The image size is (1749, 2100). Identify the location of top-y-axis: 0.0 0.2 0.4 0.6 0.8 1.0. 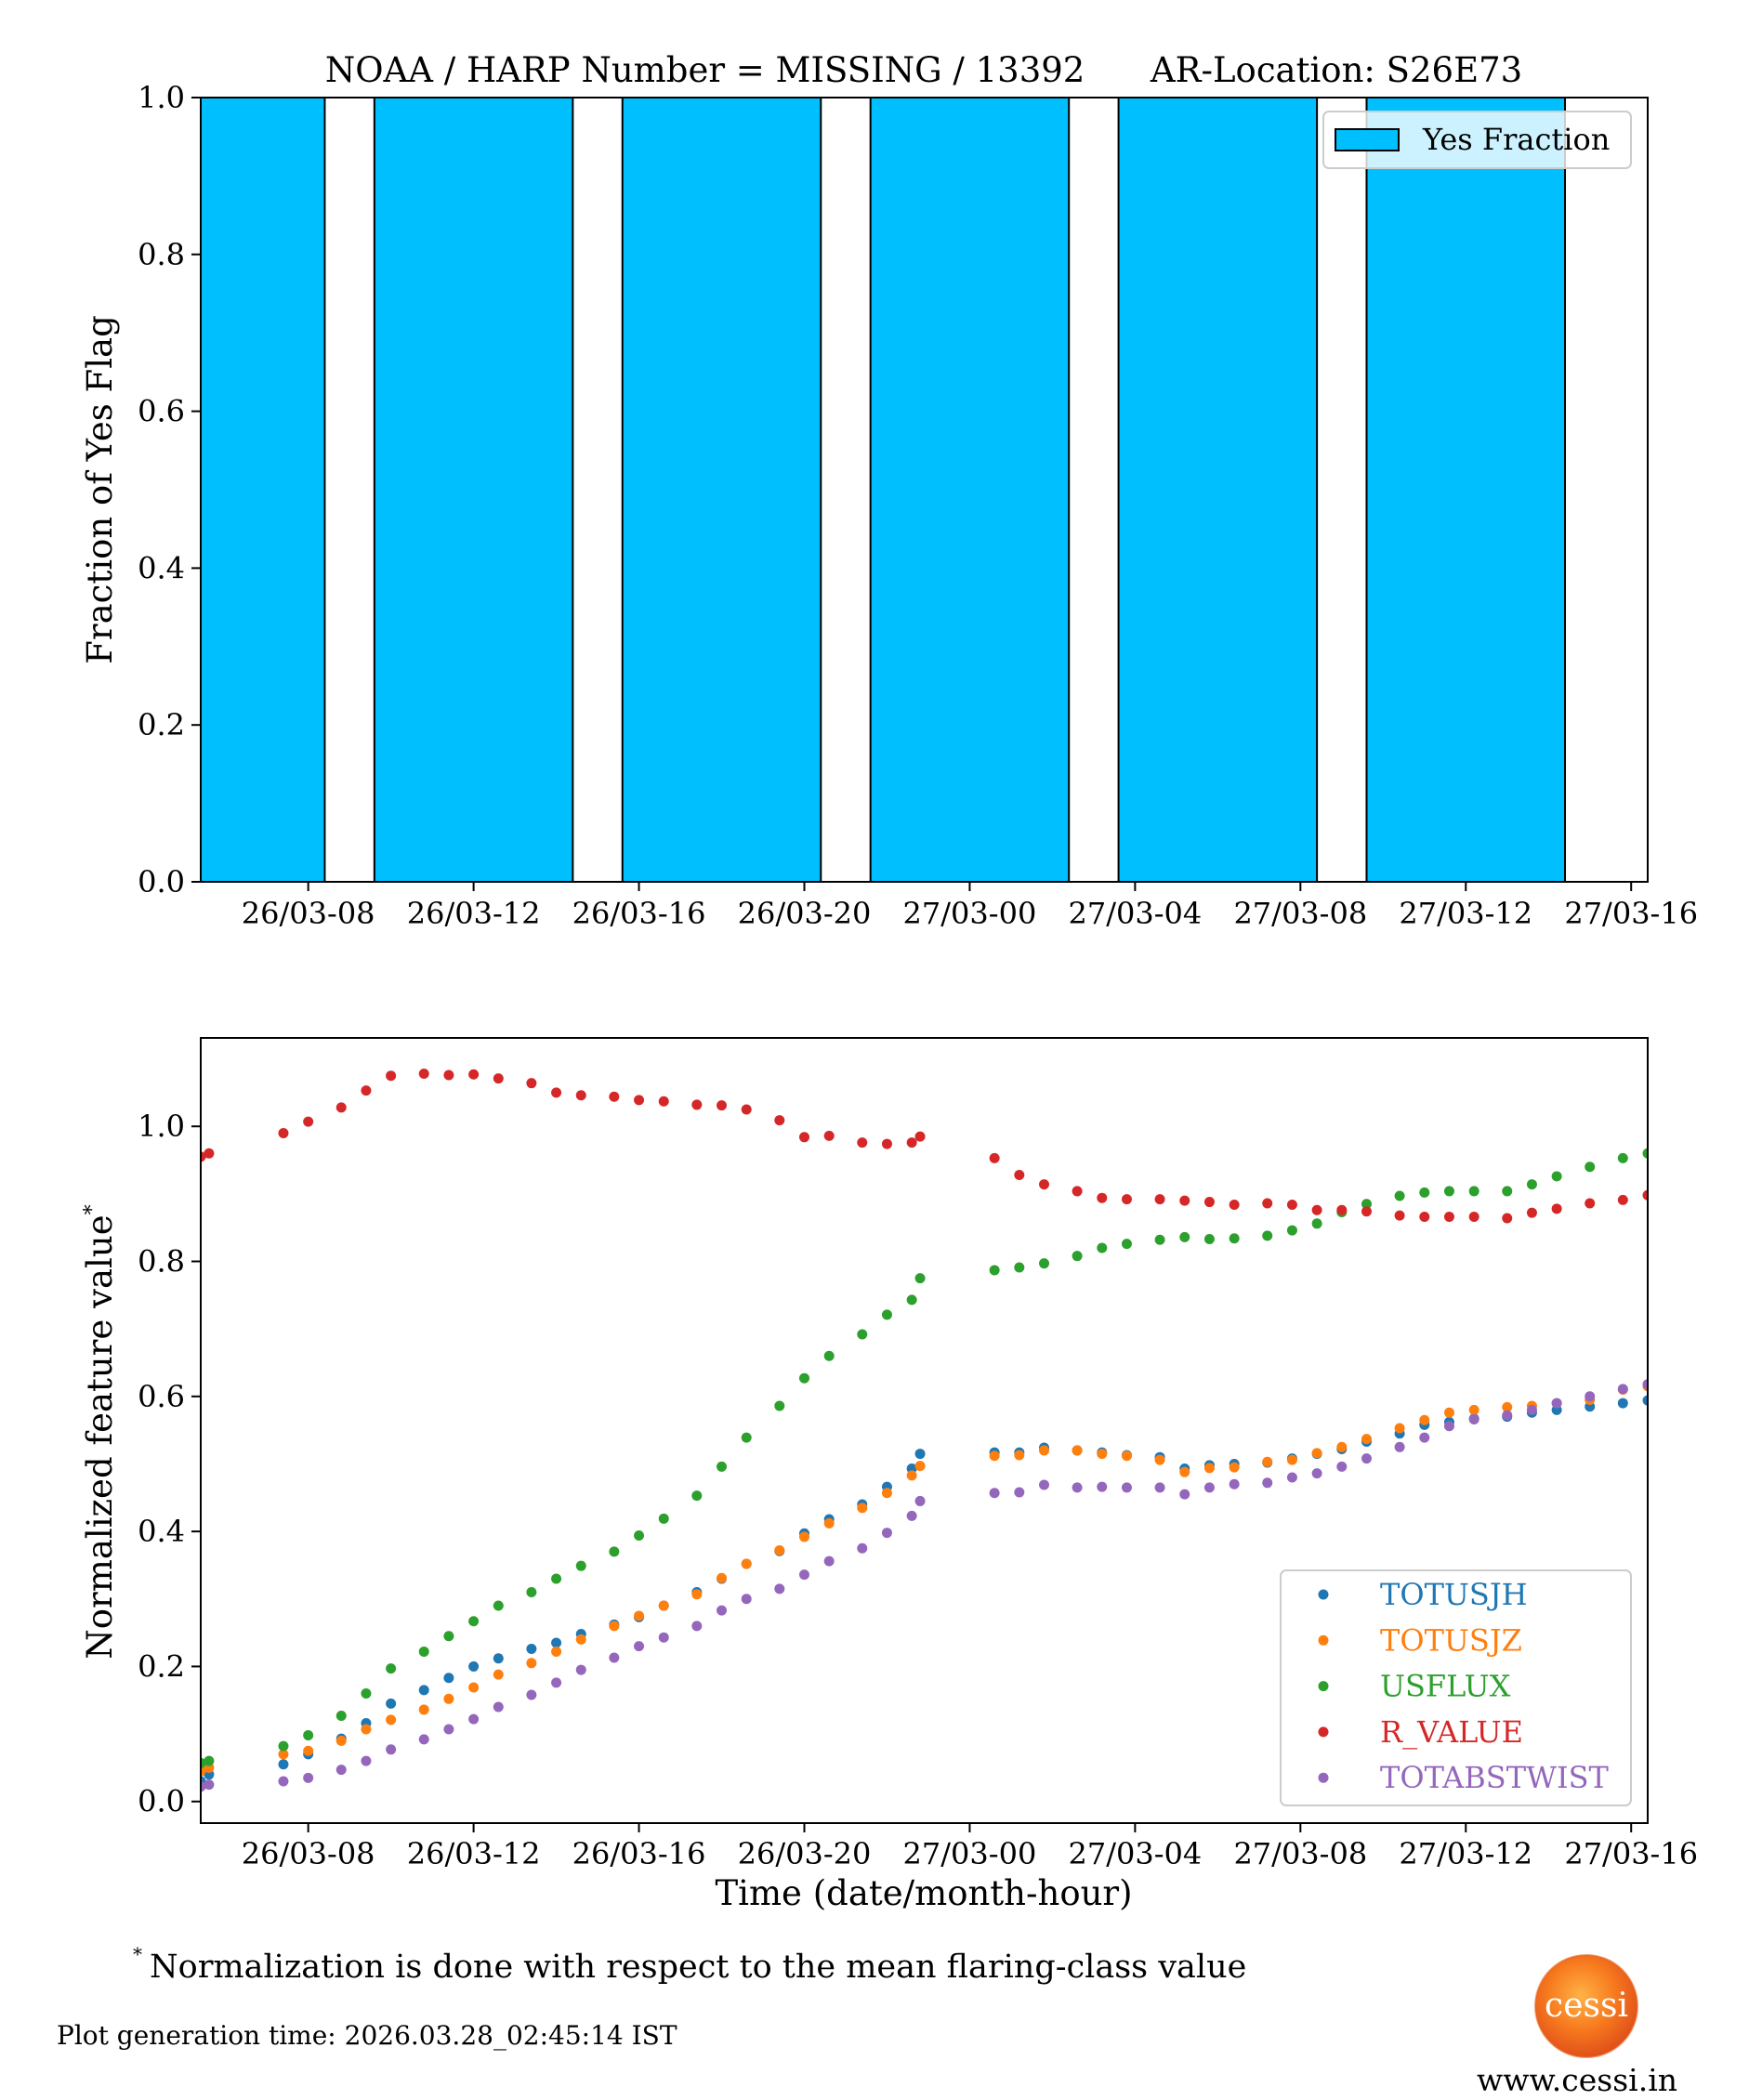
(169, 489).